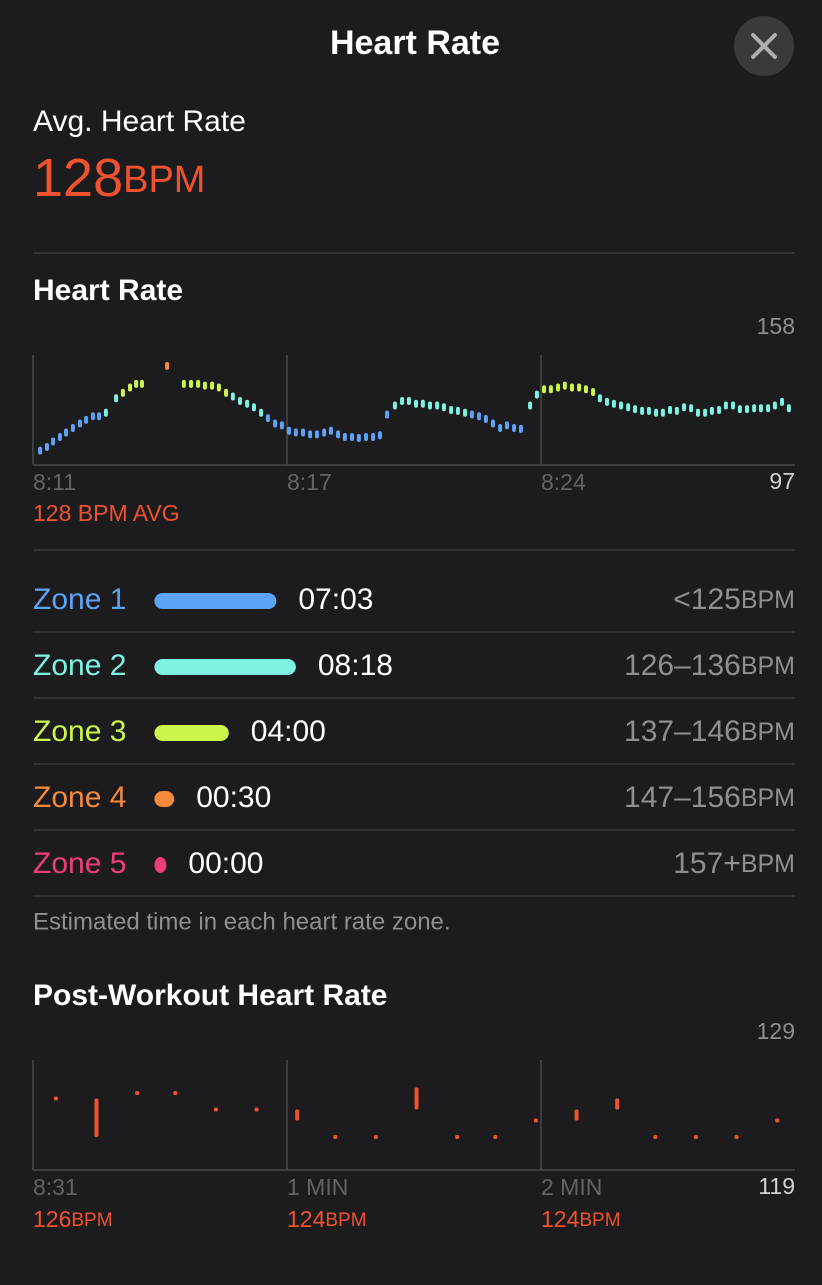 The height and width of the screenshot is (1285, 822). Describe the element at coordinates (782, 481) in the screenshot. I see `y-tick-label: 97` at that location.